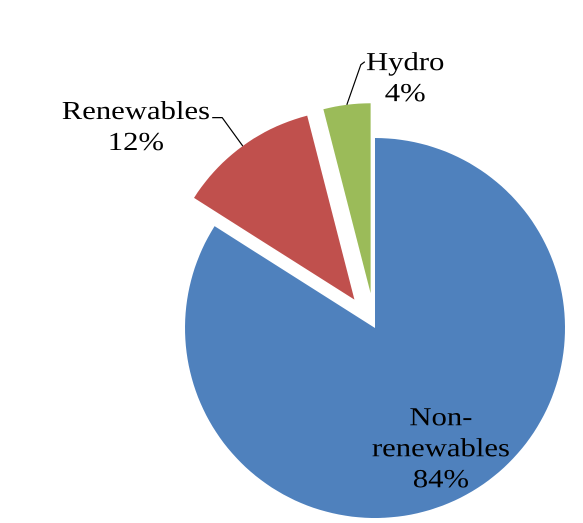  I want to click on data-label: 4%, so click(405, 93).